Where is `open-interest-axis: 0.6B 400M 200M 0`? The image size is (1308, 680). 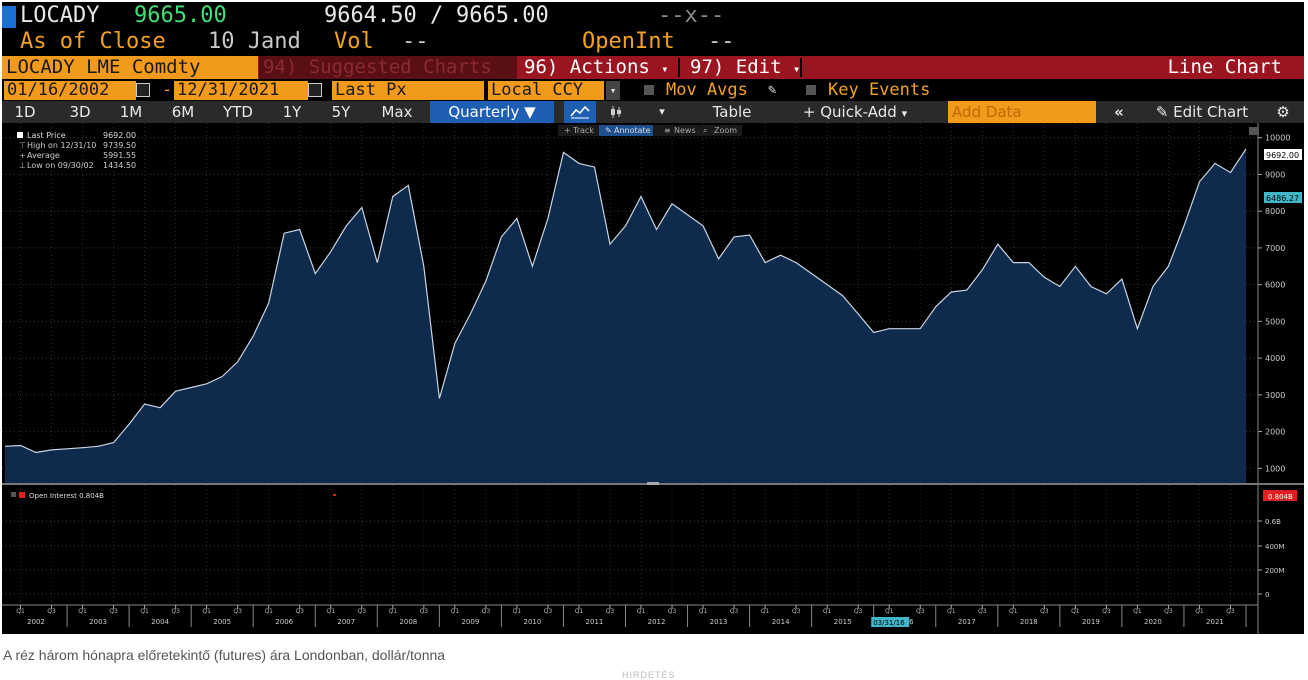 open-interest-axis: 0.6B 400M 200M 0 is located at coordinates (643, 558).